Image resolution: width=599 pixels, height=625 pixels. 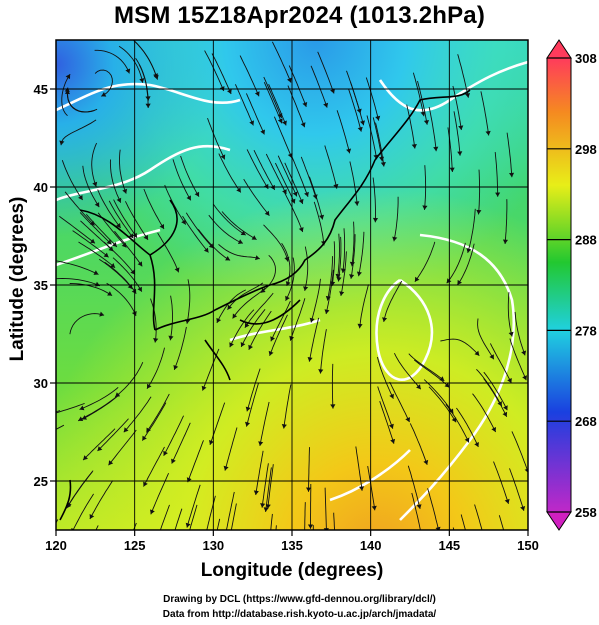 What do you see at coordinates (292, 570) in the screenshot?
I see `x-axis-label: Longitude (degrees)` at bounding box center [292, 570].